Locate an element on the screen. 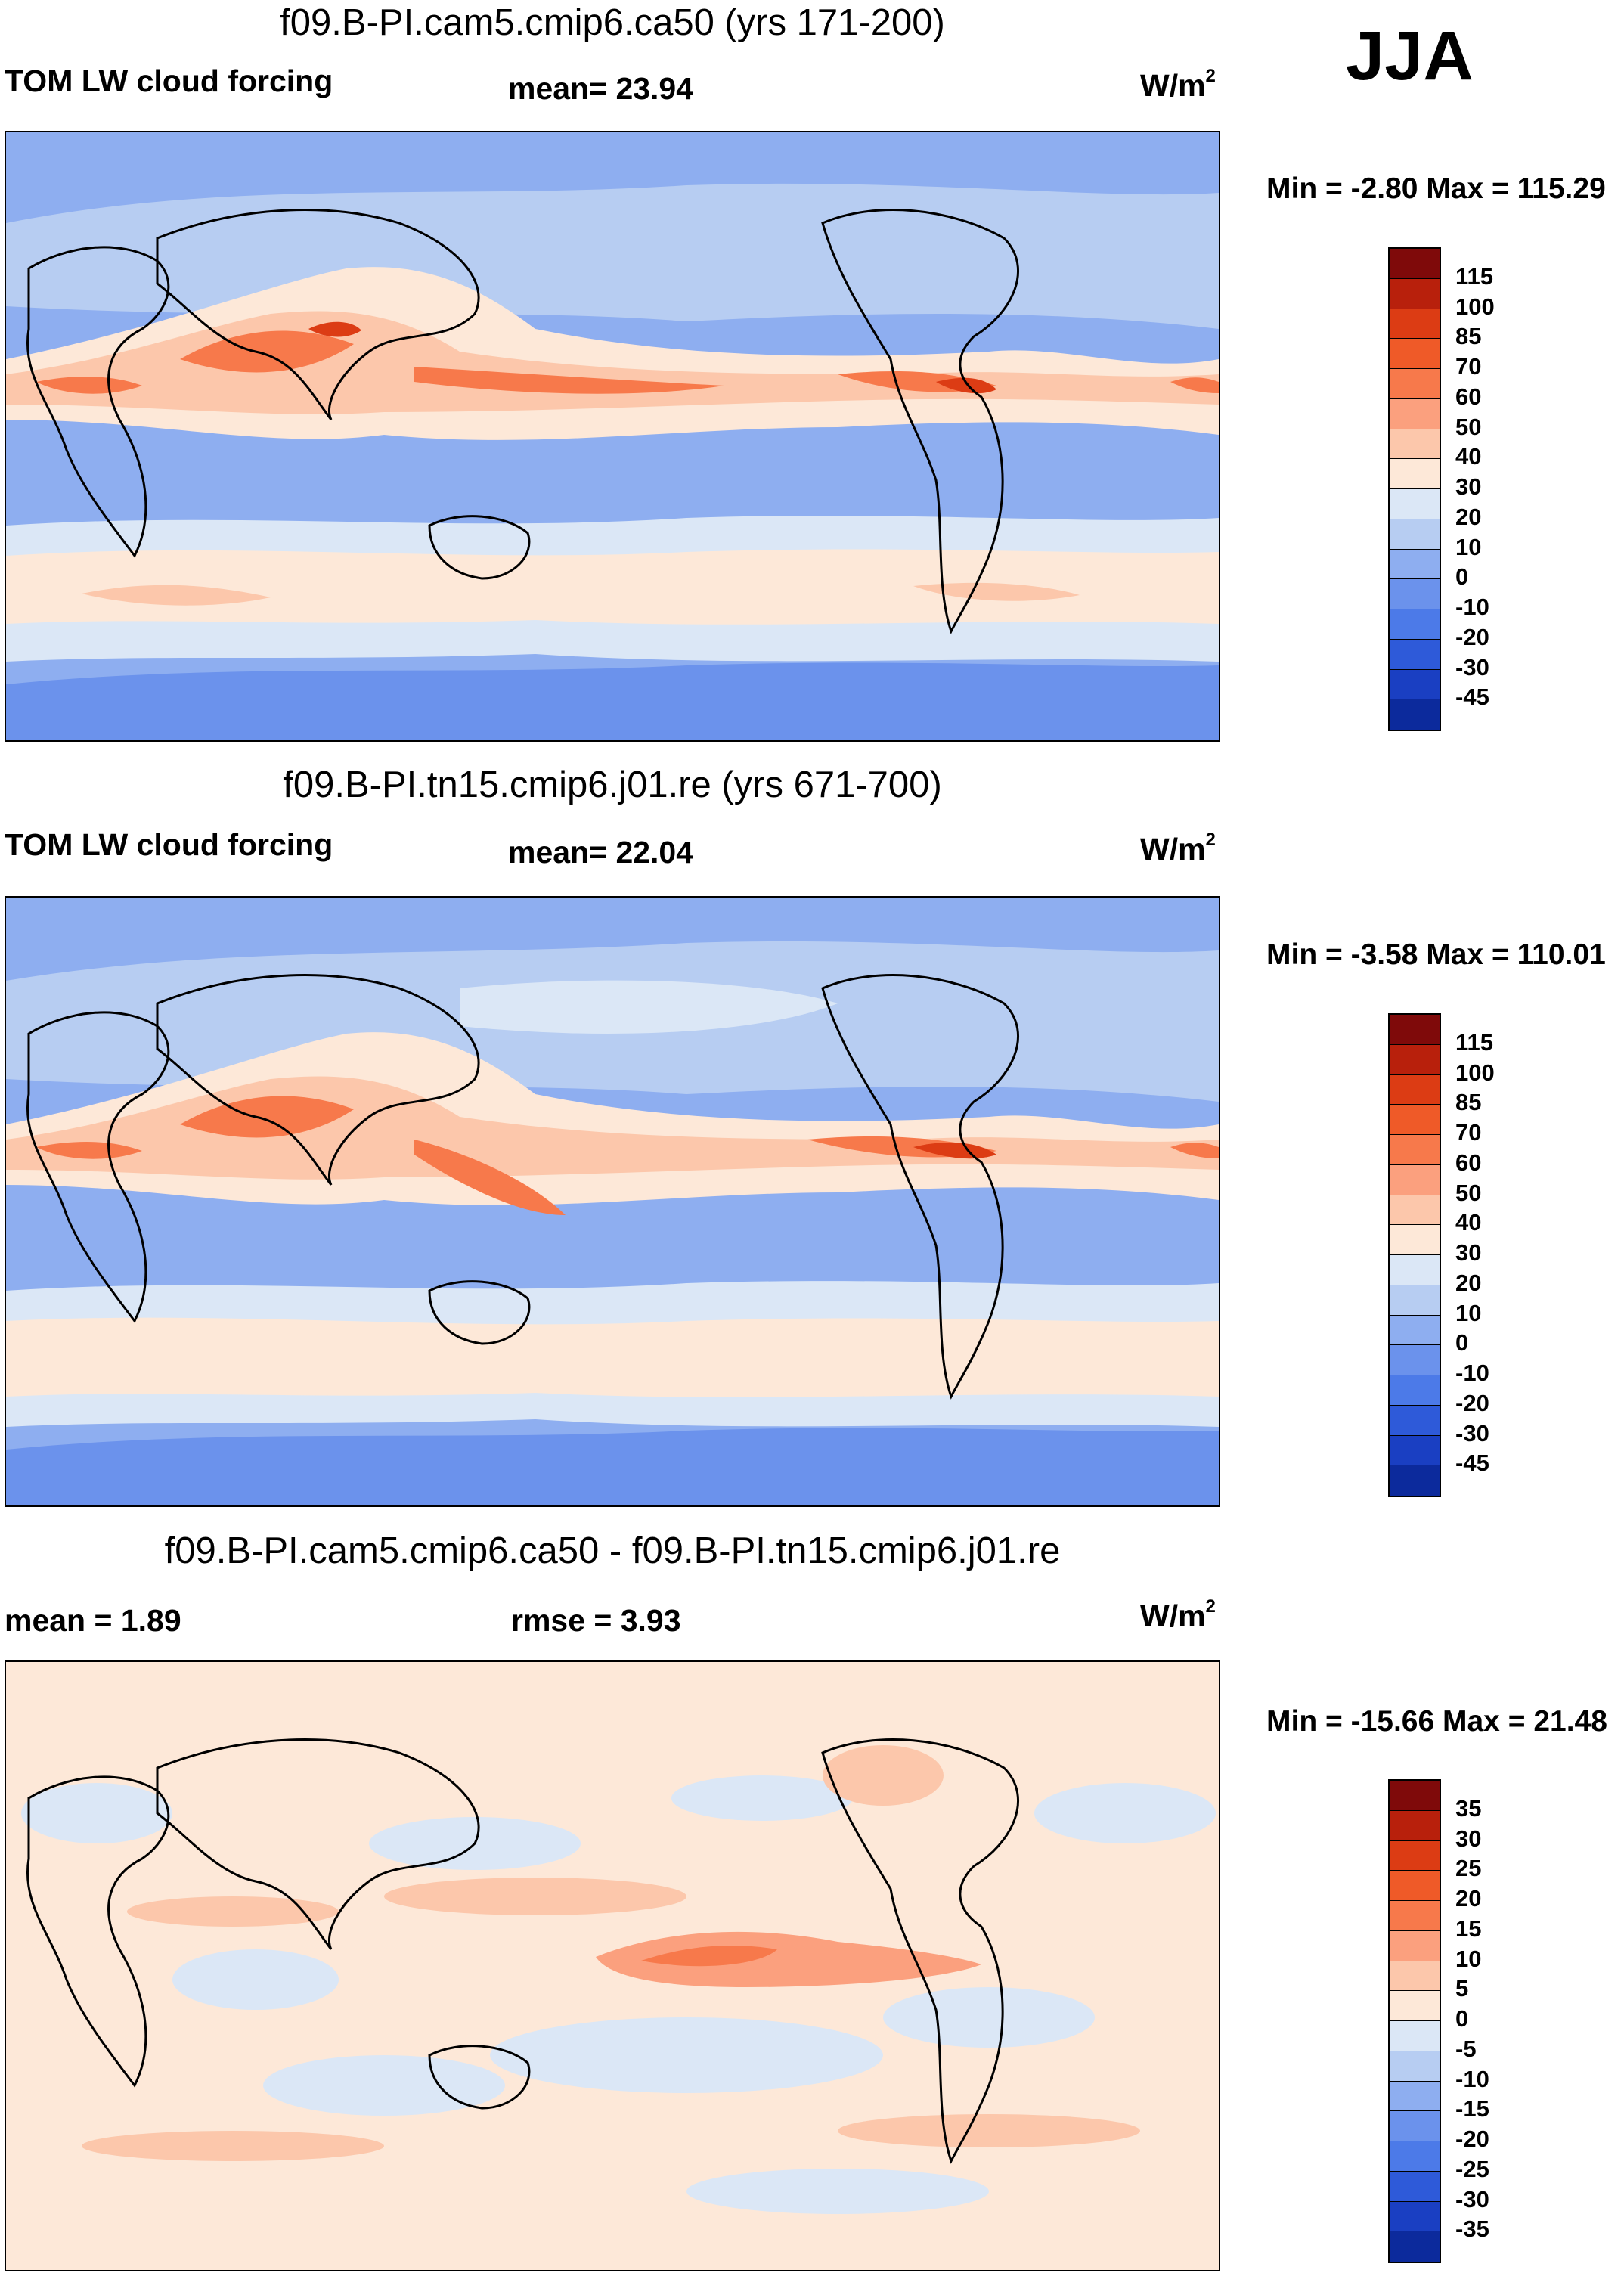 The width and height of the screenshot is (1624, 2276). panel-1-minmax: Min = -2.80 Max = 115.29 is located at coordinates (1436, 188).